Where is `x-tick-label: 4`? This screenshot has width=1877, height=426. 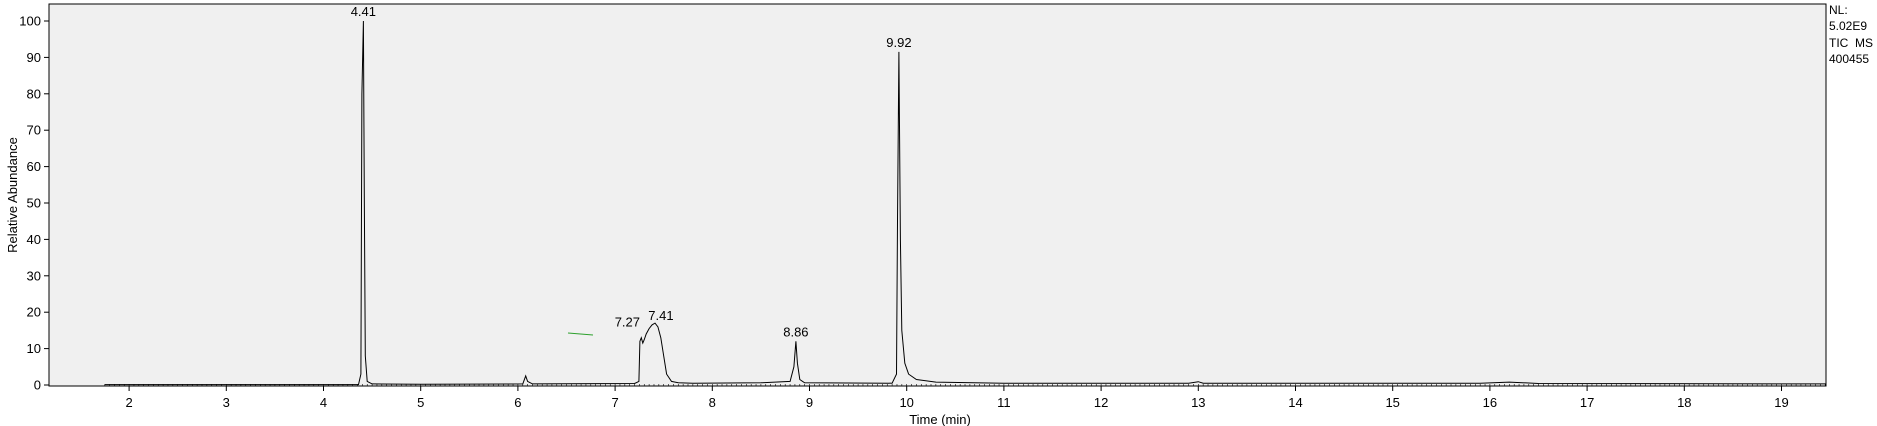
x-tick-label: 4 is located at coordinates (323, 402).